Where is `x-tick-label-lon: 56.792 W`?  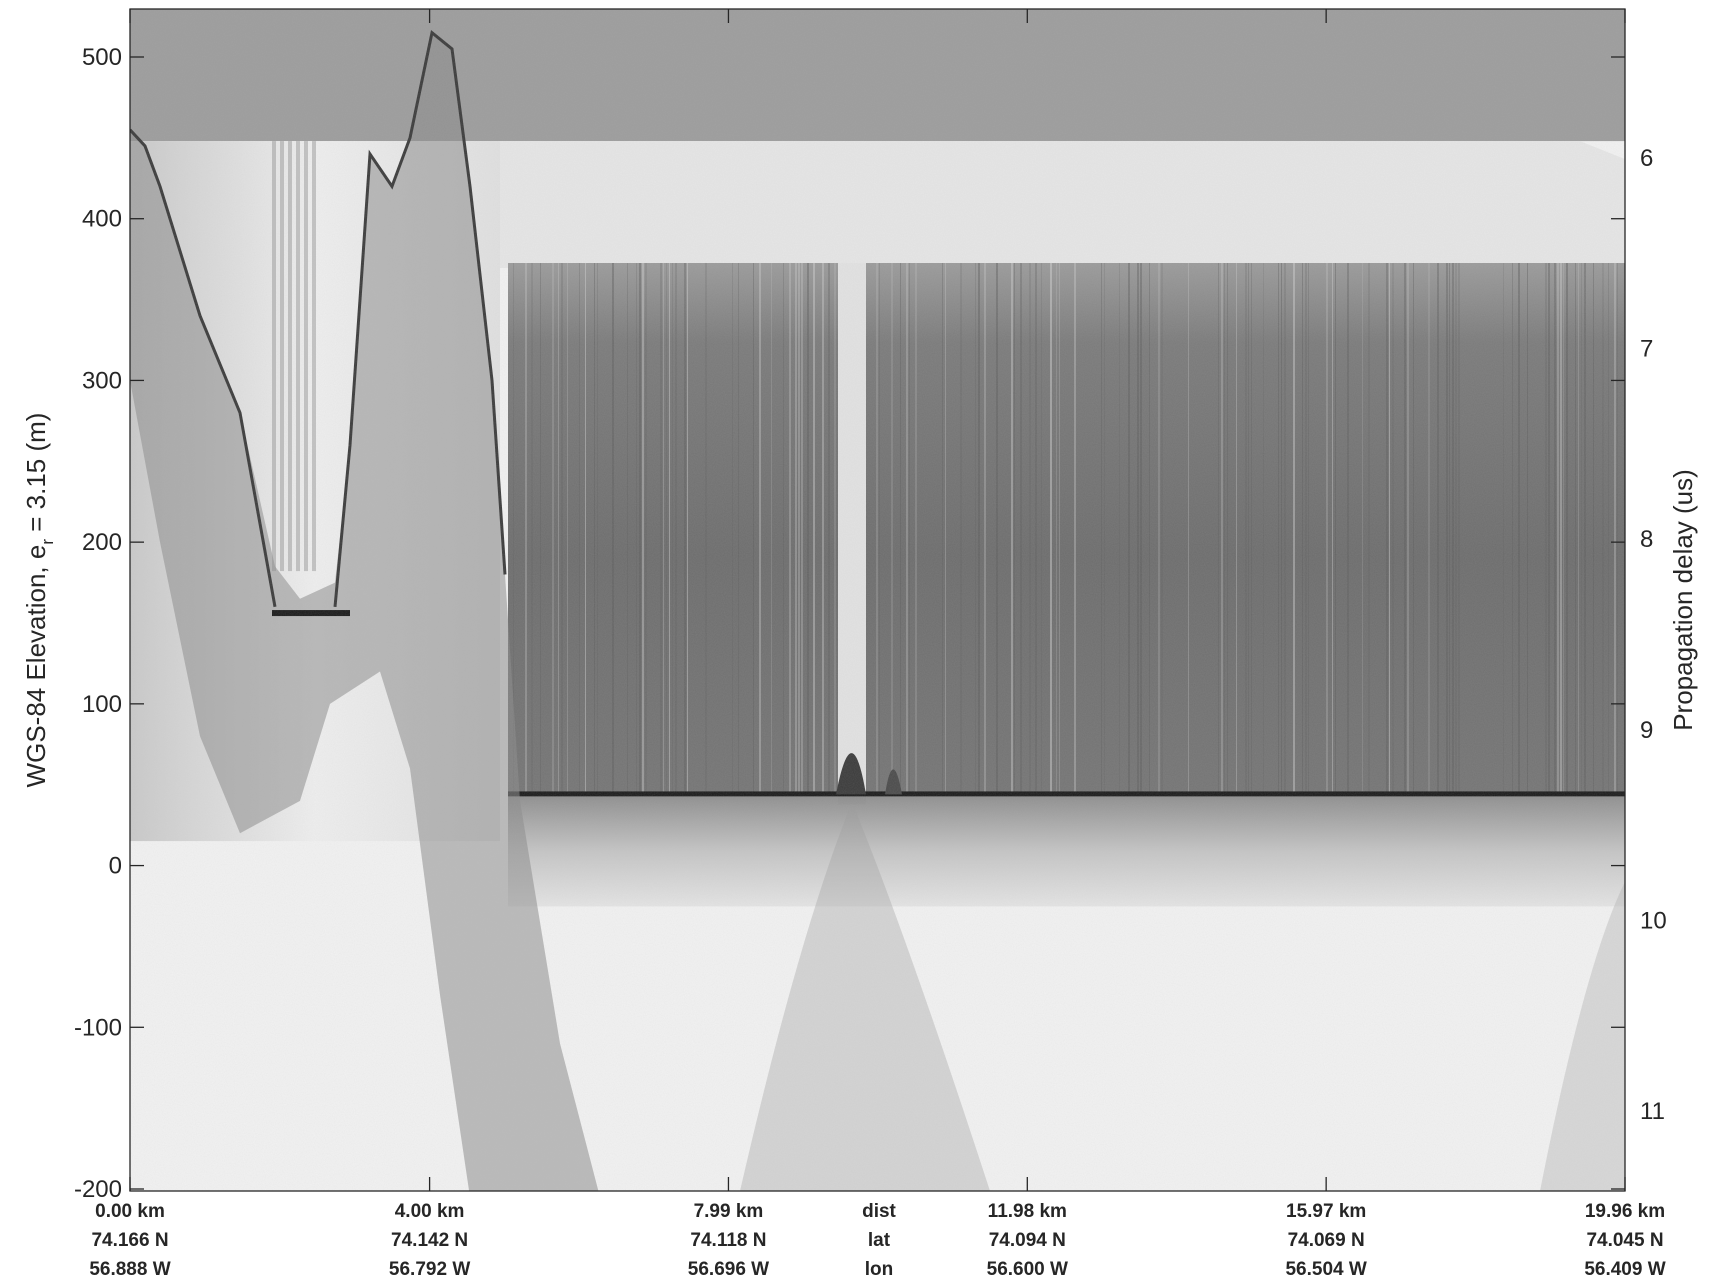 x-tick-label-lon: 56.792 W is located at coordinates (429, 1267).